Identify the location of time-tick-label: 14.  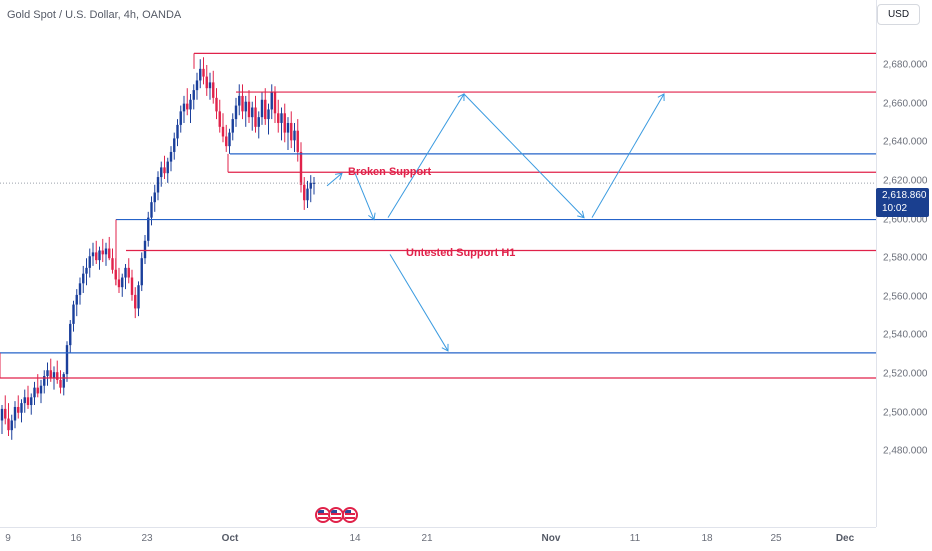
(355, 538).